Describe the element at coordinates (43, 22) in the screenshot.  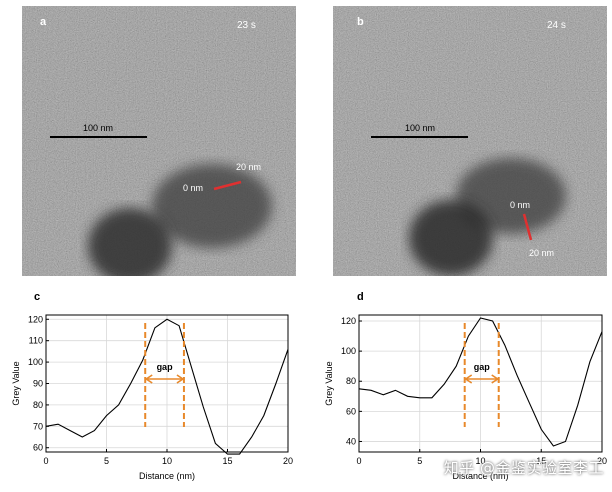
I see `panel-letter-a: a` at that location.